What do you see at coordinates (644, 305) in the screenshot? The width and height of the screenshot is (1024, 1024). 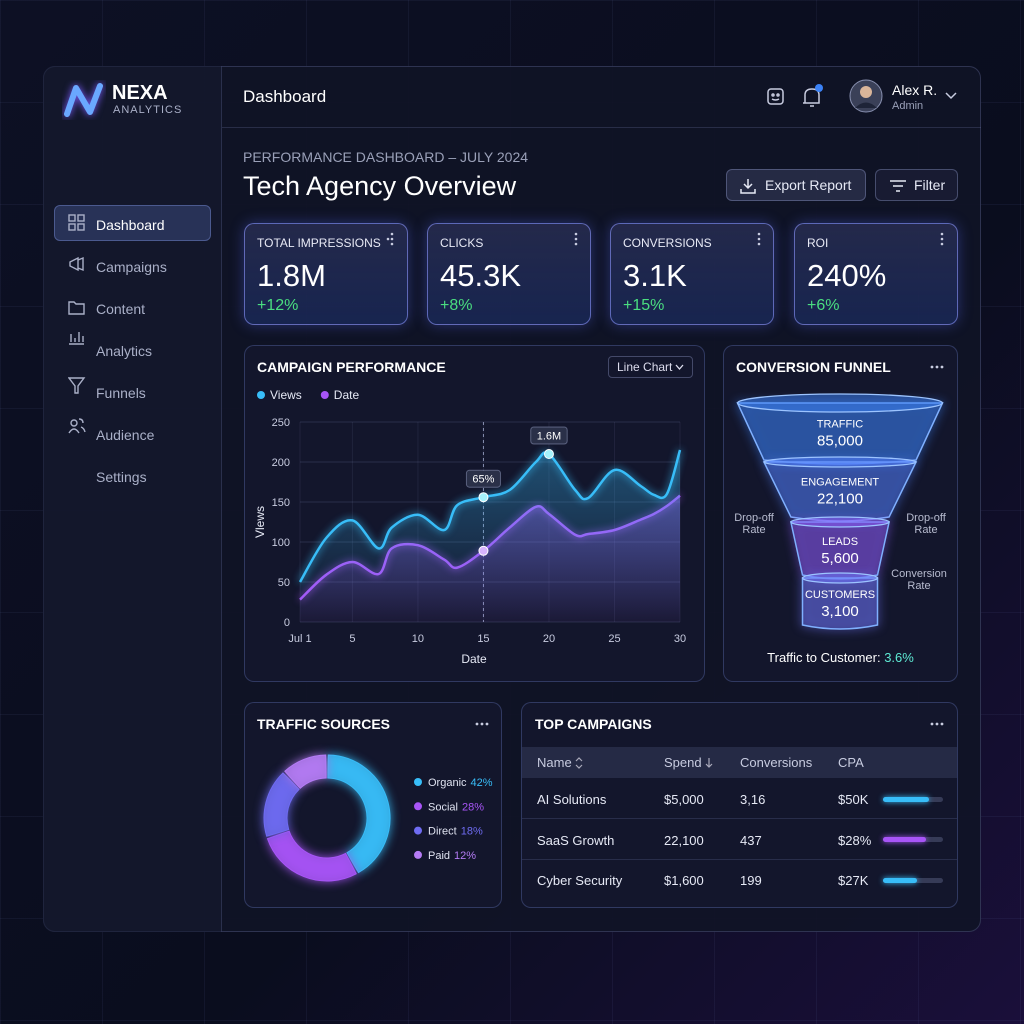 I see `kpi-change: +15%` at bounding box center [644, 305].